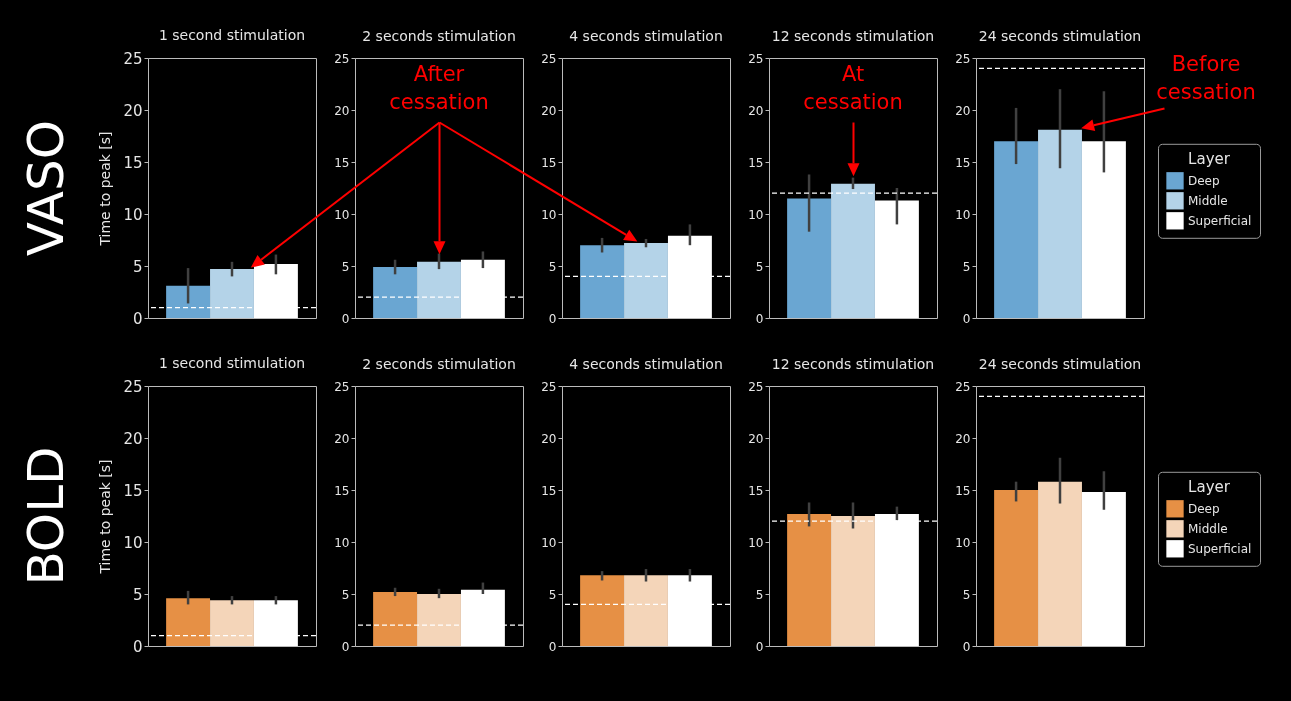  What do you see at coordinates (1206, 78) in the screenshot?
I see `text: Before cessation` at bounding box center [1206, 78].